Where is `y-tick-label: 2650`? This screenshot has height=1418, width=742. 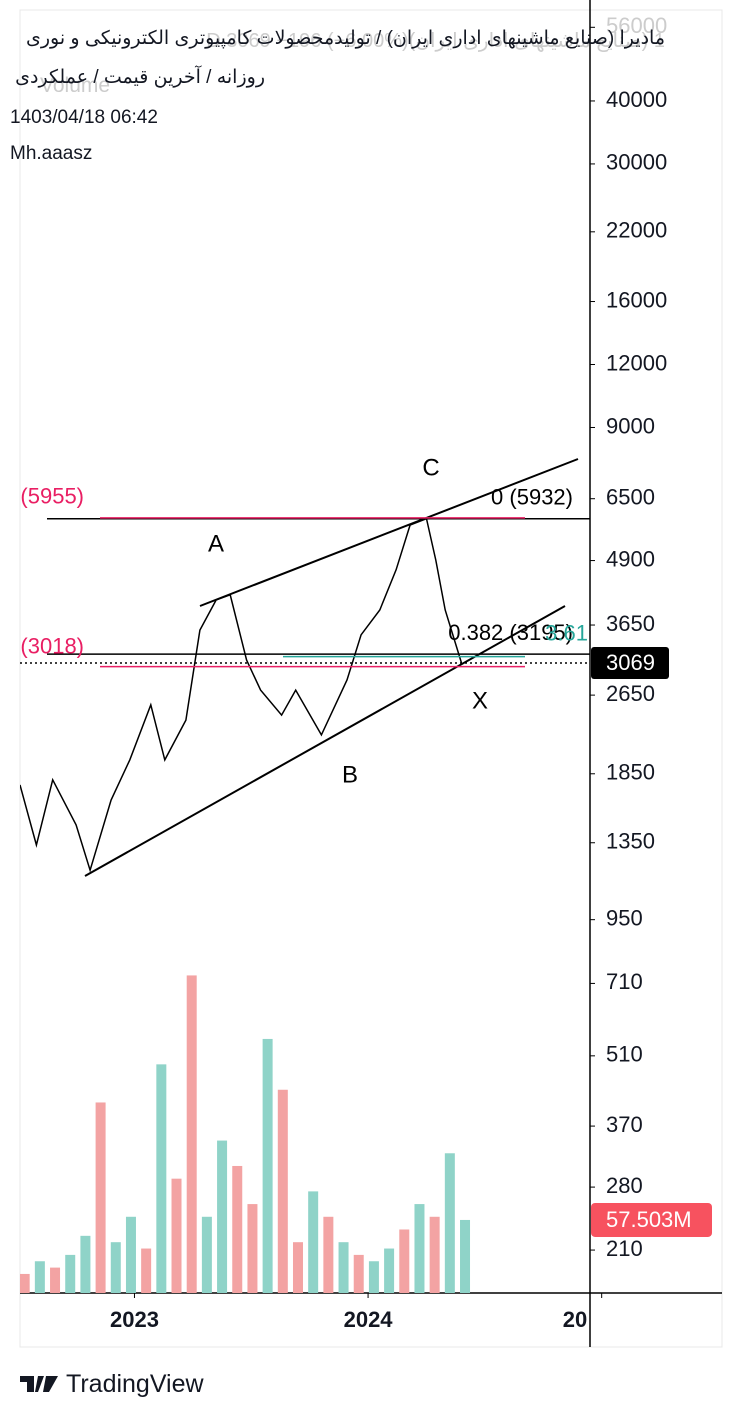 y-tick-label: 2650 is located at coordinates (630, 693).